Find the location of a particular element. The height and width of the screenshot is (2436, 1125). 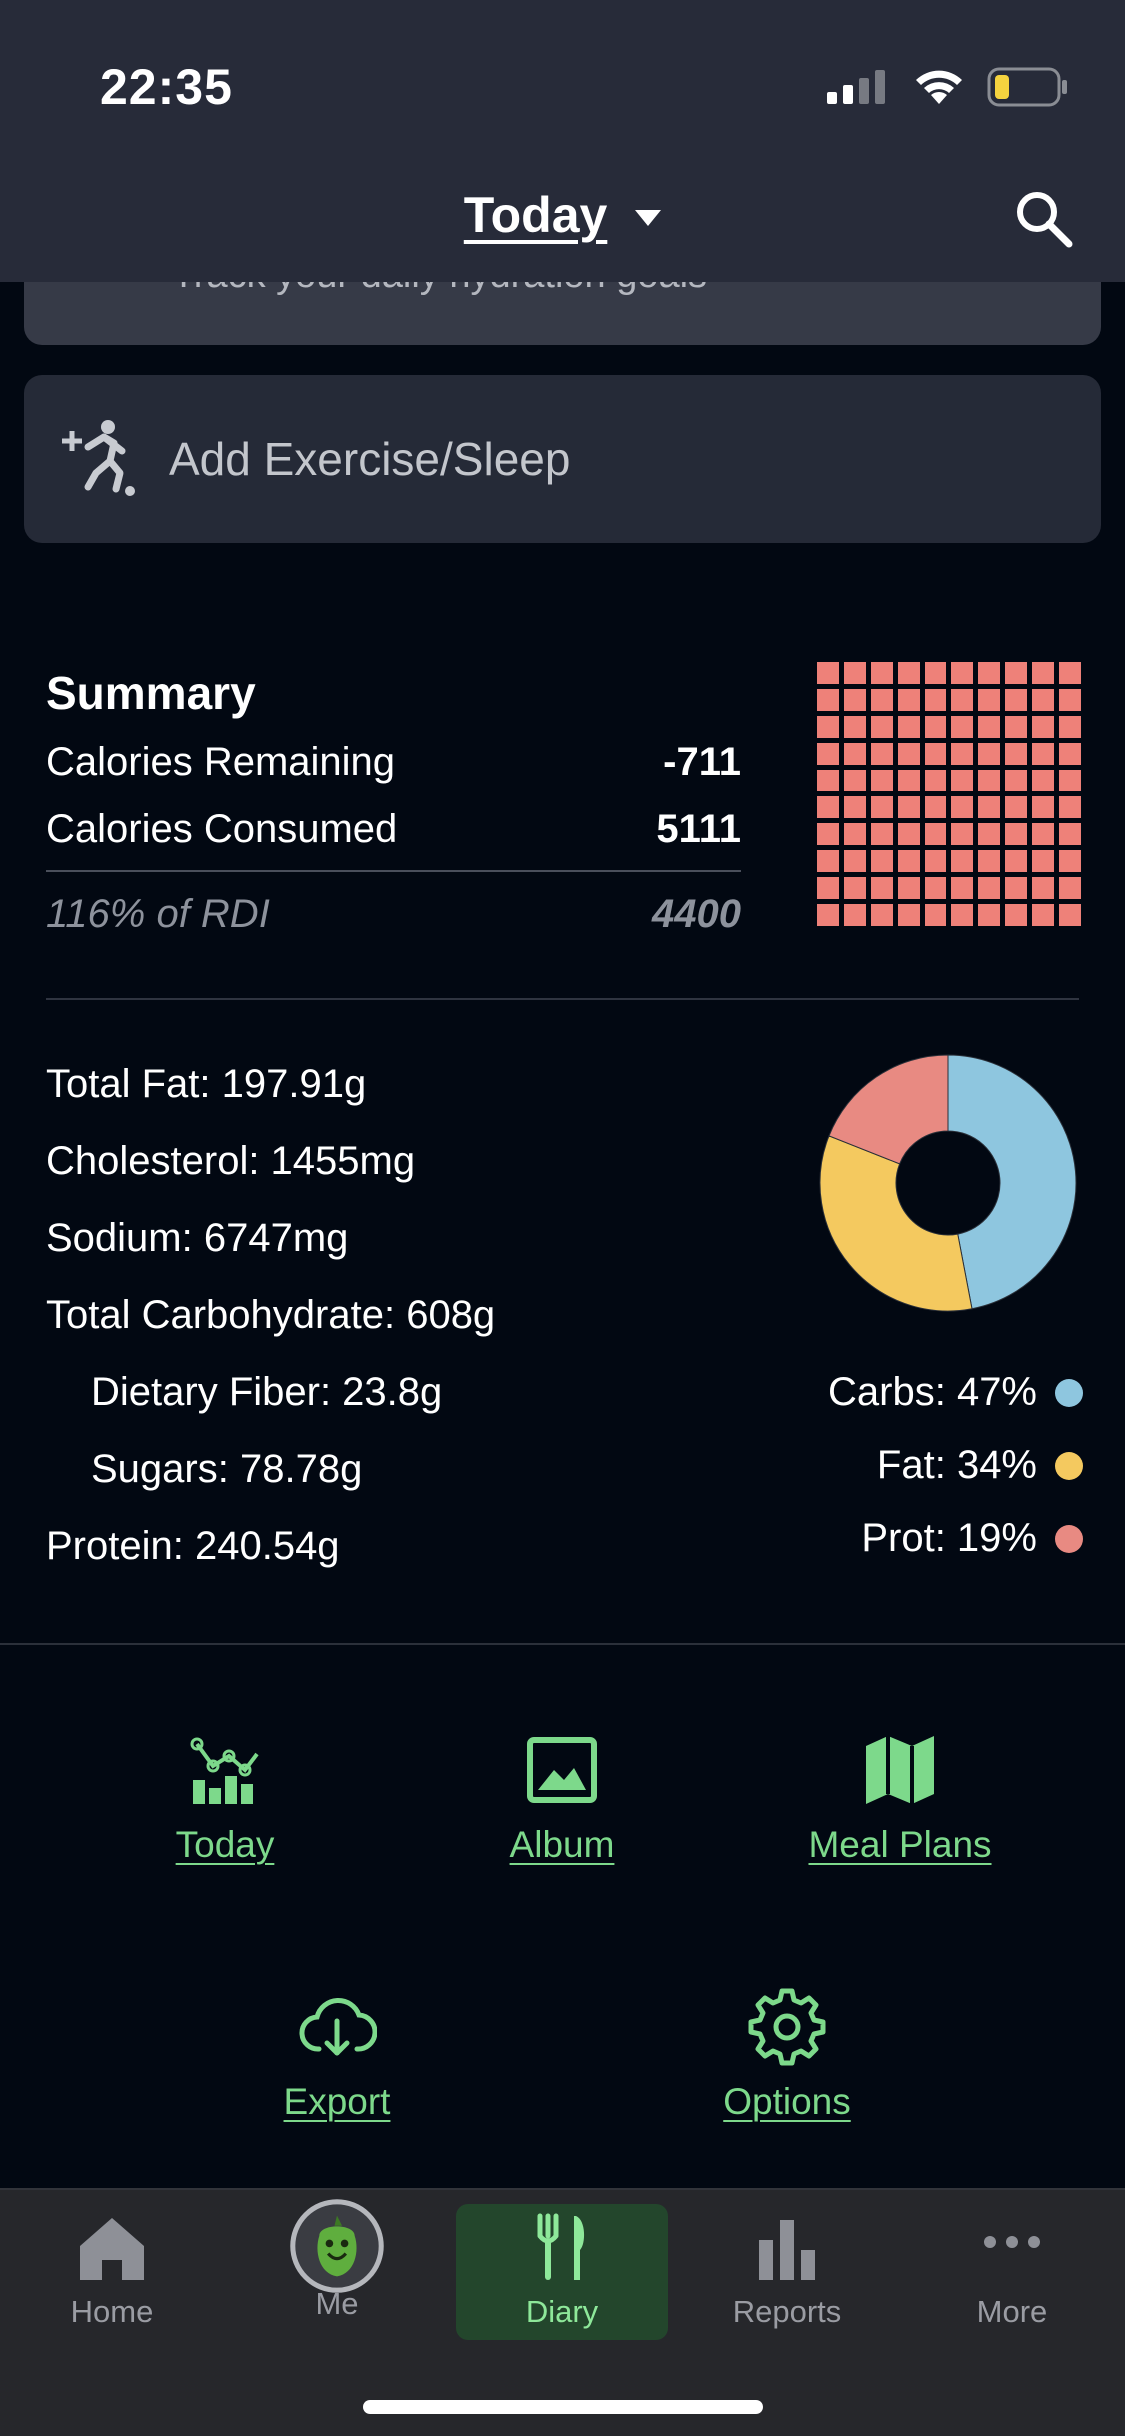

date-selector: Today is located at coordinates (562, 215).